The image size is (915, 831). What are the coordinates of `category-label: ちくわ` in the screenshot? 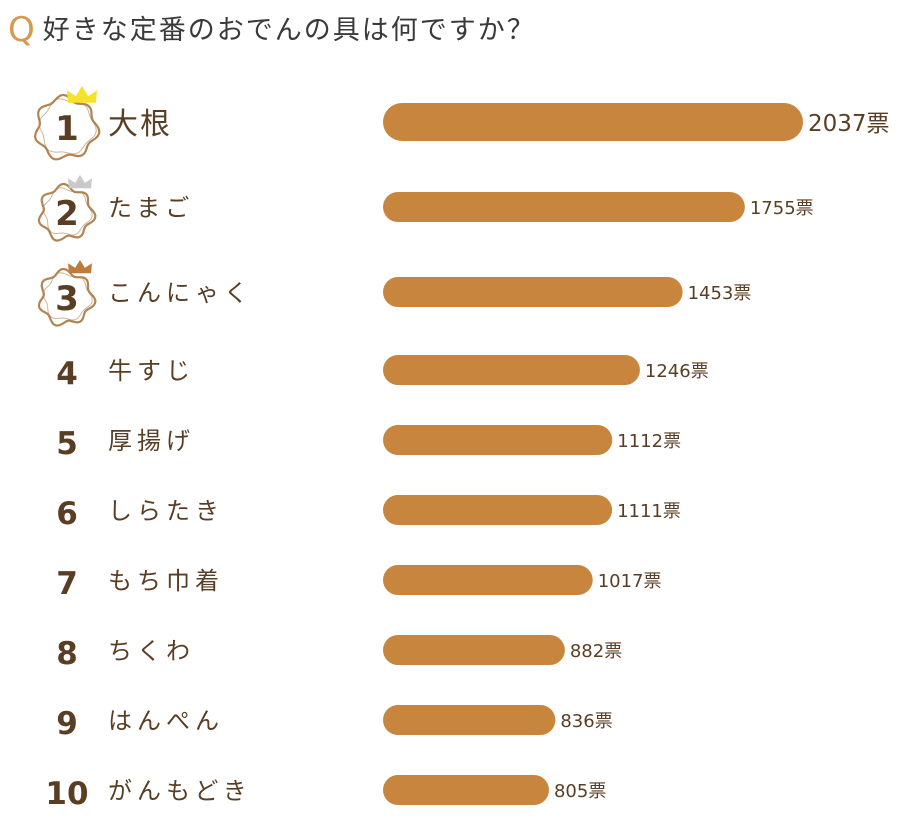 It's located at (151, 651).